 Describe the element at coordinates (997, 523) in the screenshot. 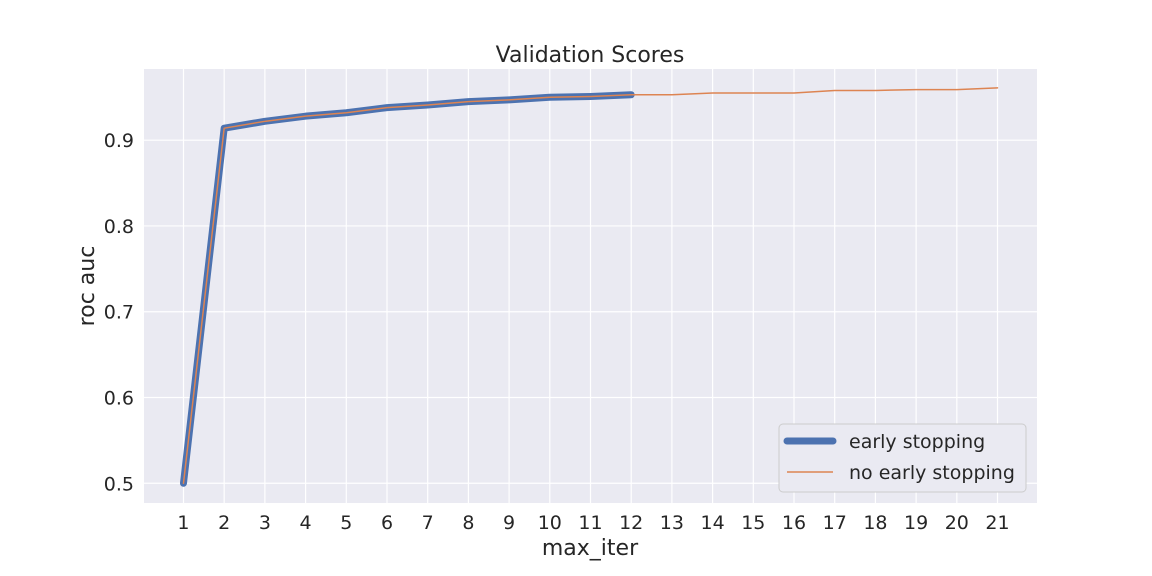

I see `x-tick-label: 21` at that location.